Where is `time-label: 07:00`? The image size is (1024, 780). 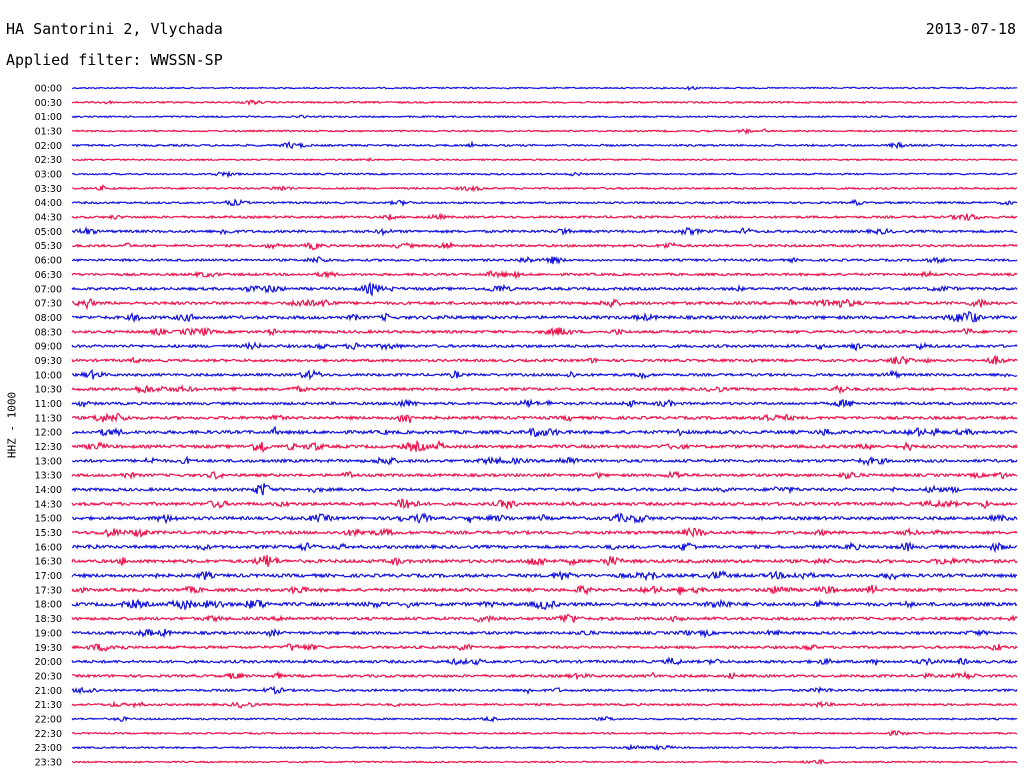 time-label: 07:00 is located at coordinates (48, 289).